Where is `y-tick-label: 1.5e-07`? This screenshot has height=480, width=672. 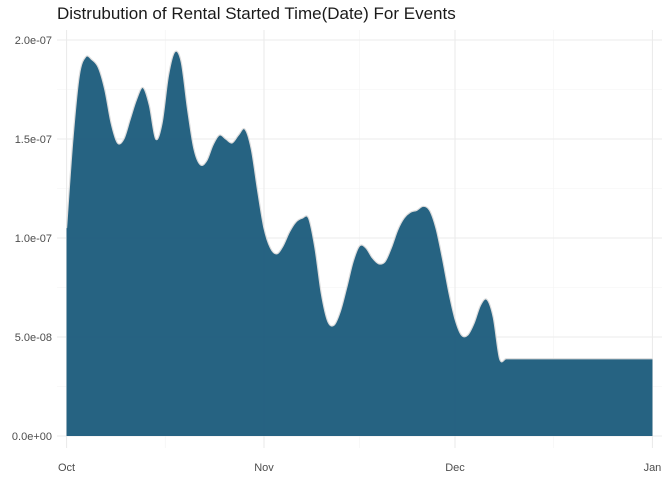
y-tick-label: 1.5e-07 is located at coordinates (33, 140).